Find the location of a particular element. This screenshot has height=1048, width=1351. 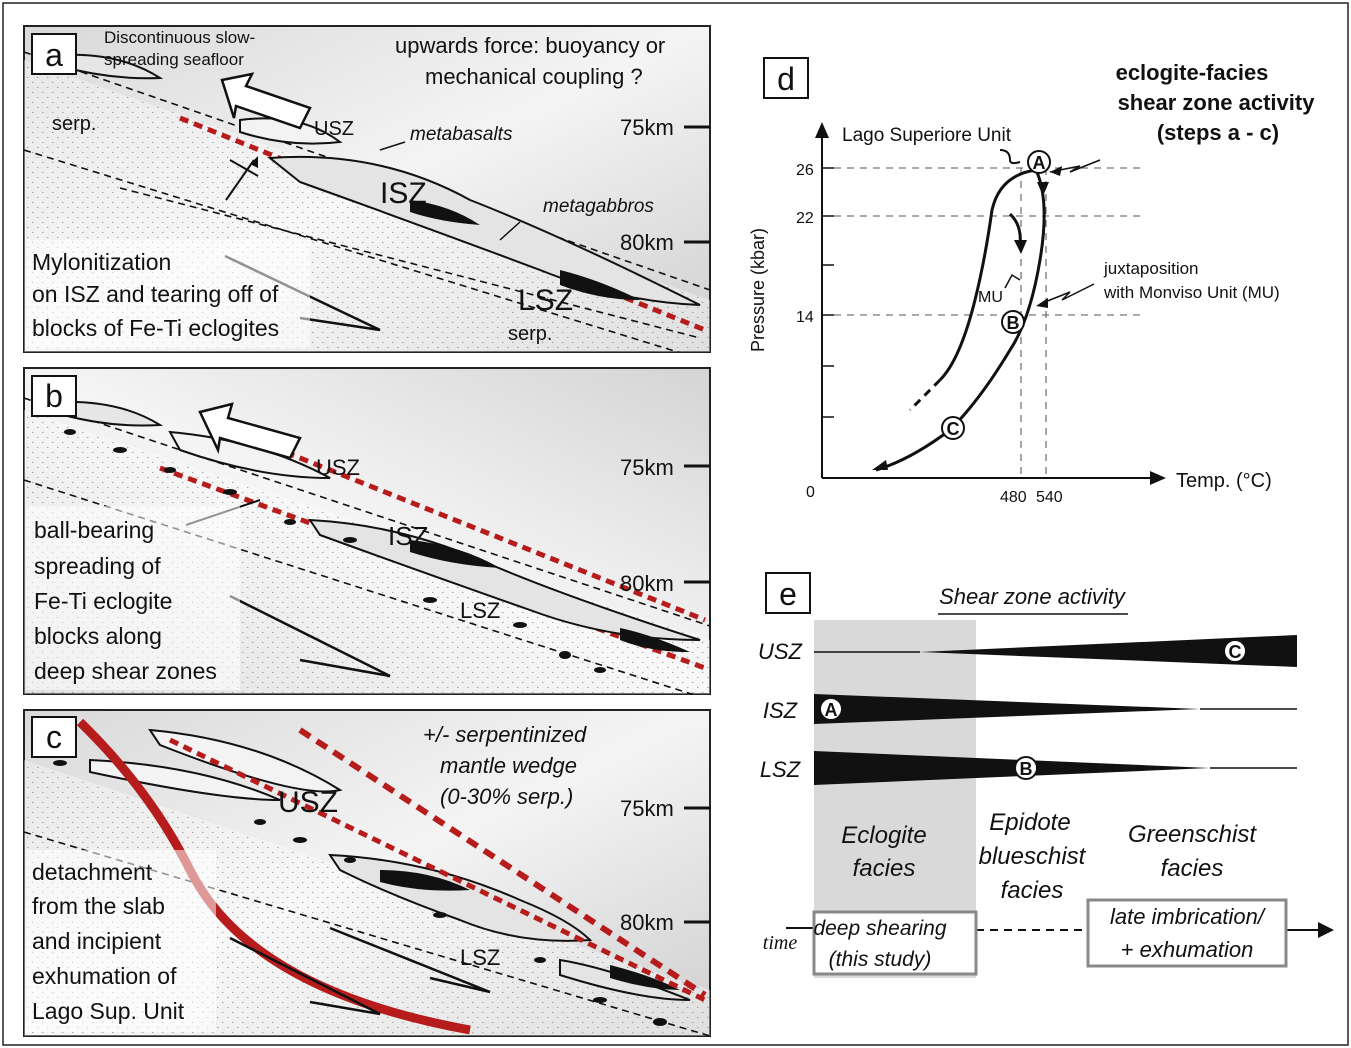

panel-d-title-line2: shear zone activity is located at coordinates (1217, 102).